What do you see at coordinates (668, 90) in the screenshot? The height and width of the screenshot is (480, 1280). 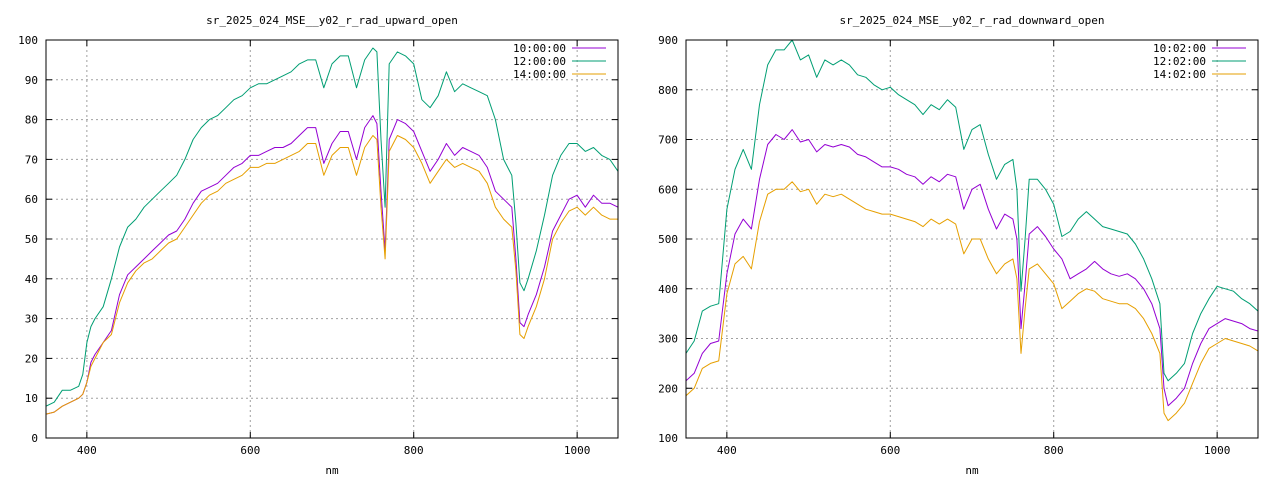 I see `y-tick-label: 800` at bounding box center [668, 90].